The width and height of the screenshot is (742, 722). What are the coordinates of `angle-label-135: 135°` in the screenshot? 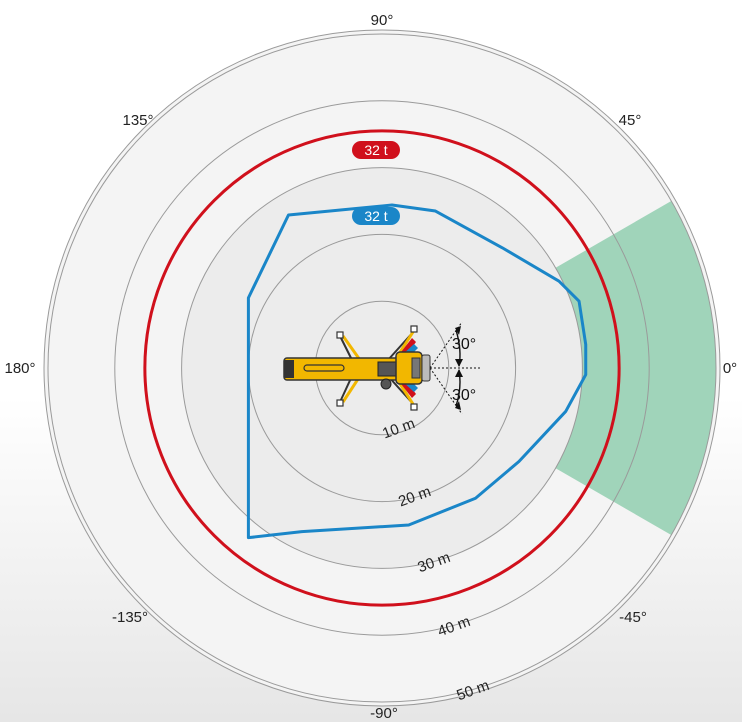 It's located at (137, 120).